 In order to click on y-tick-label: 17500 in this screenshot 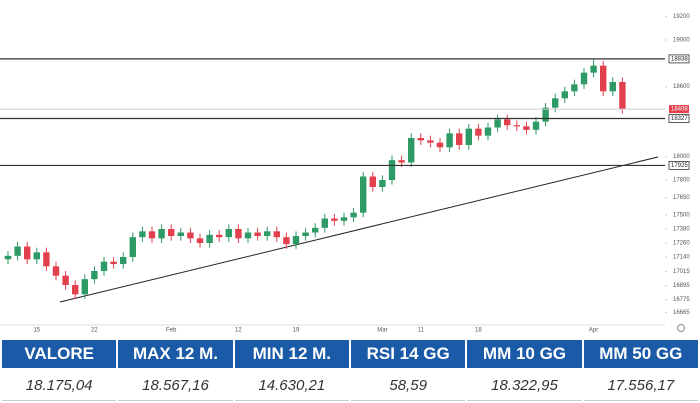, I will do `click(681, 216)`.